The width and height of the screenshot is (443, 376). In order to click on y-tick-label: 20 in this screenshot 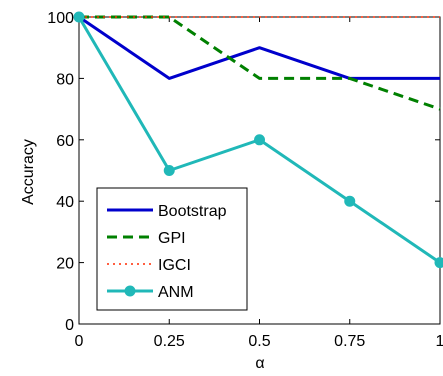, I will do `click(65, 264)`.